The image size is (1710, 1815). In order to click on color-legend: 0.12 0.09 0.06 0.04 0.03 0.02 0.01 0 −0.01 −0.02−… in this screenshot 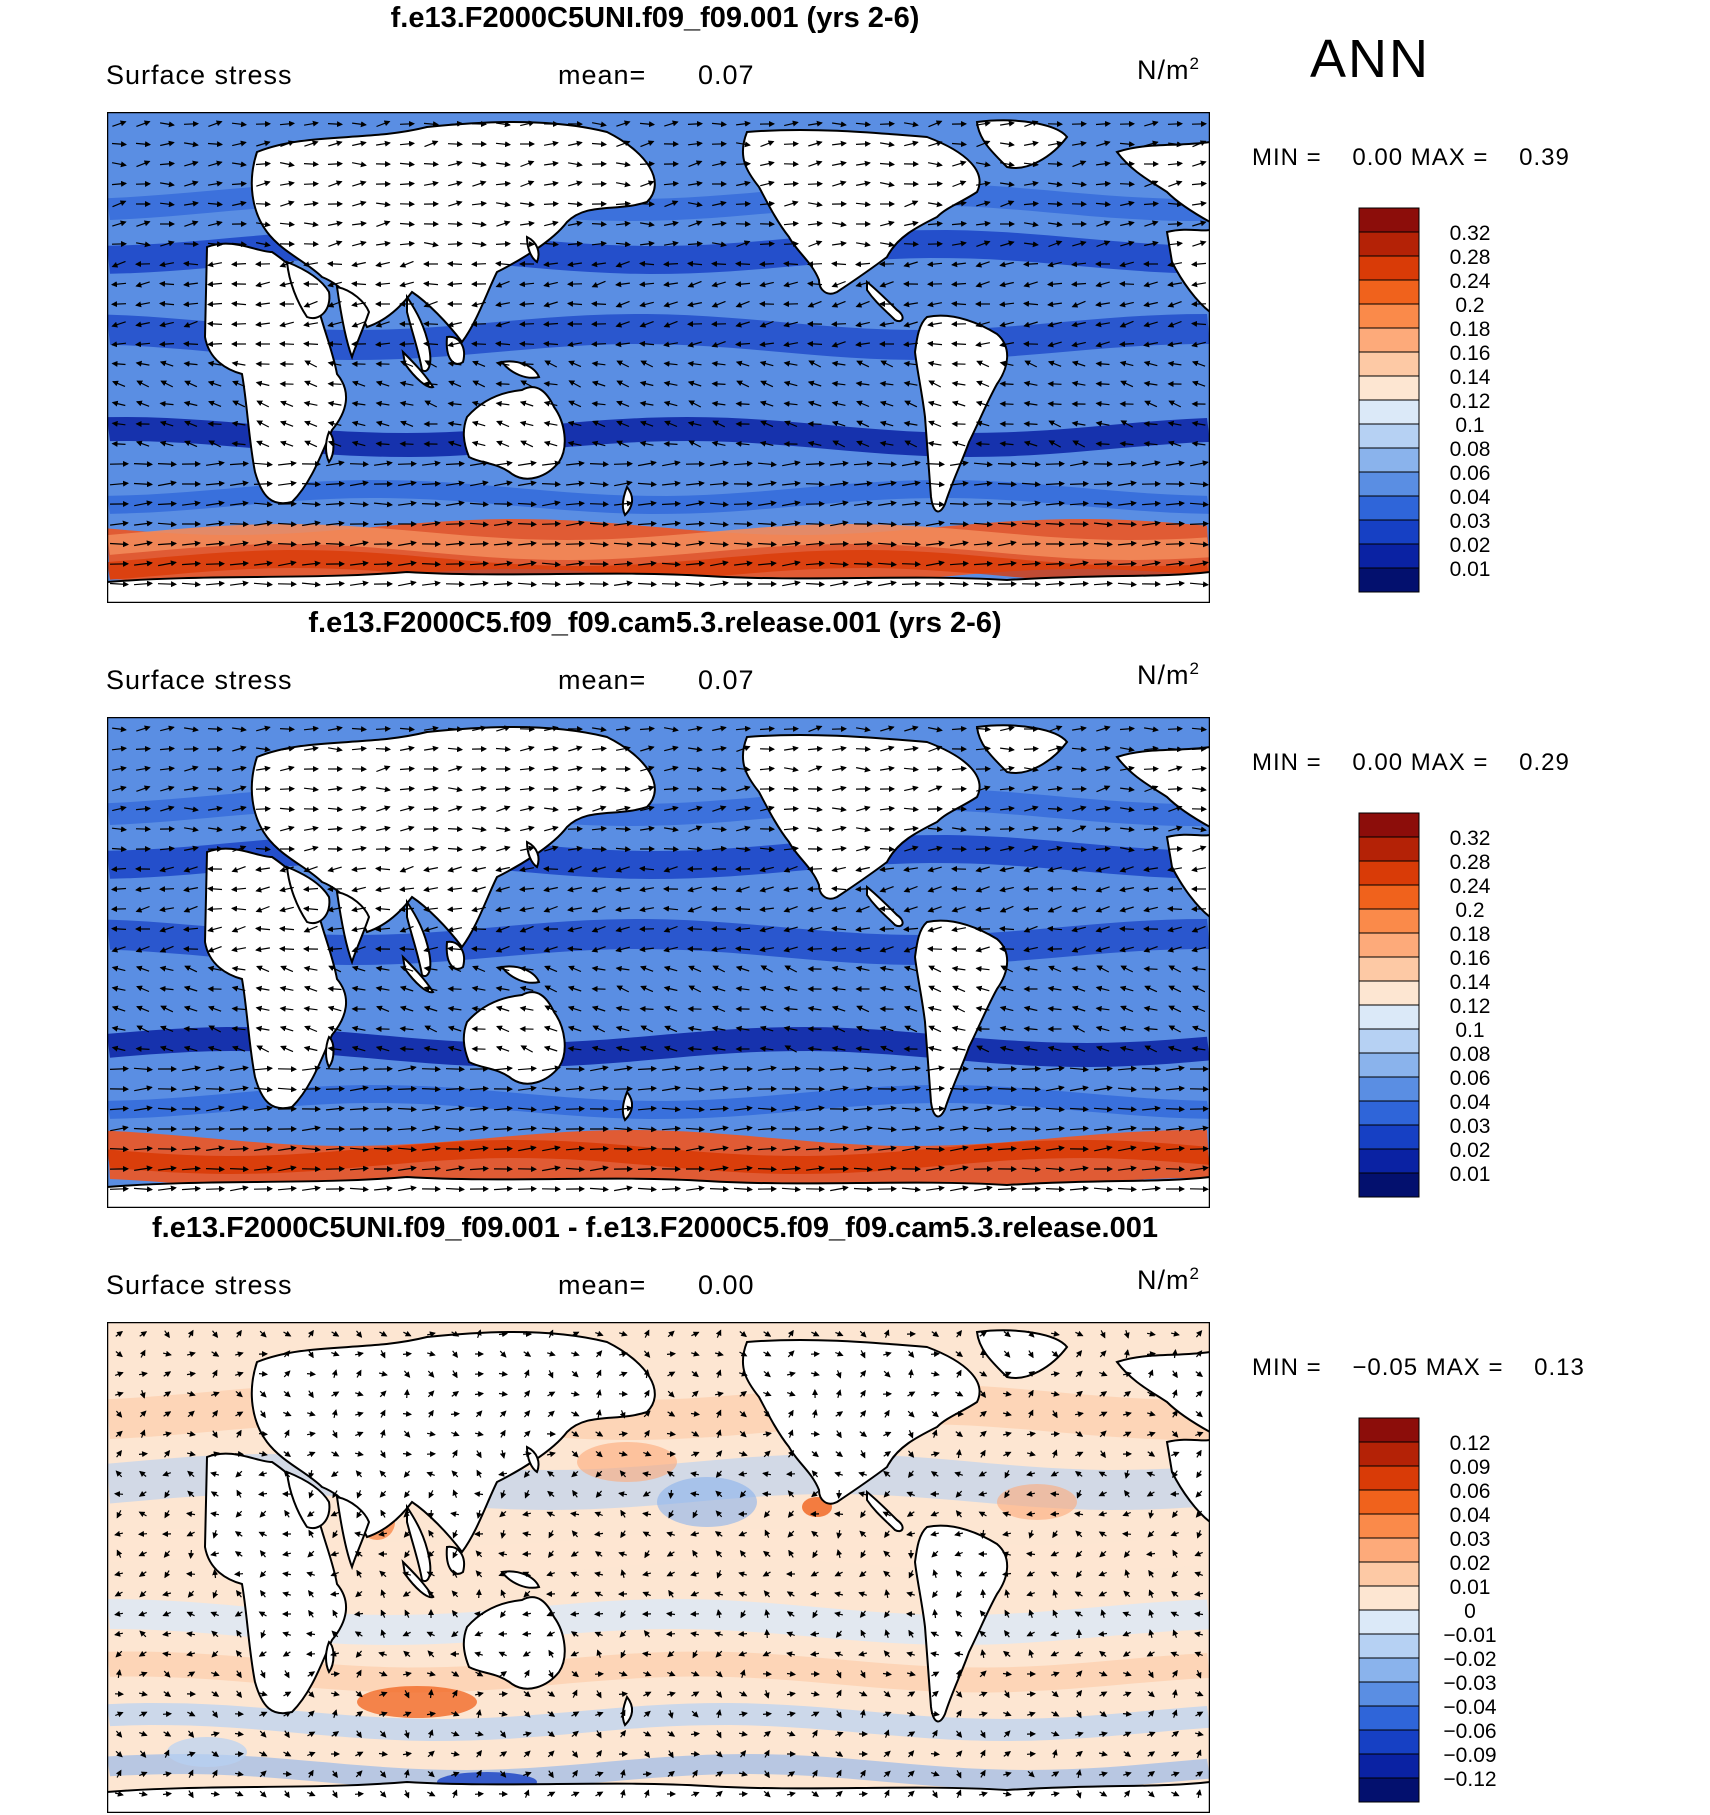, I will do `click(1438, 1611)`.